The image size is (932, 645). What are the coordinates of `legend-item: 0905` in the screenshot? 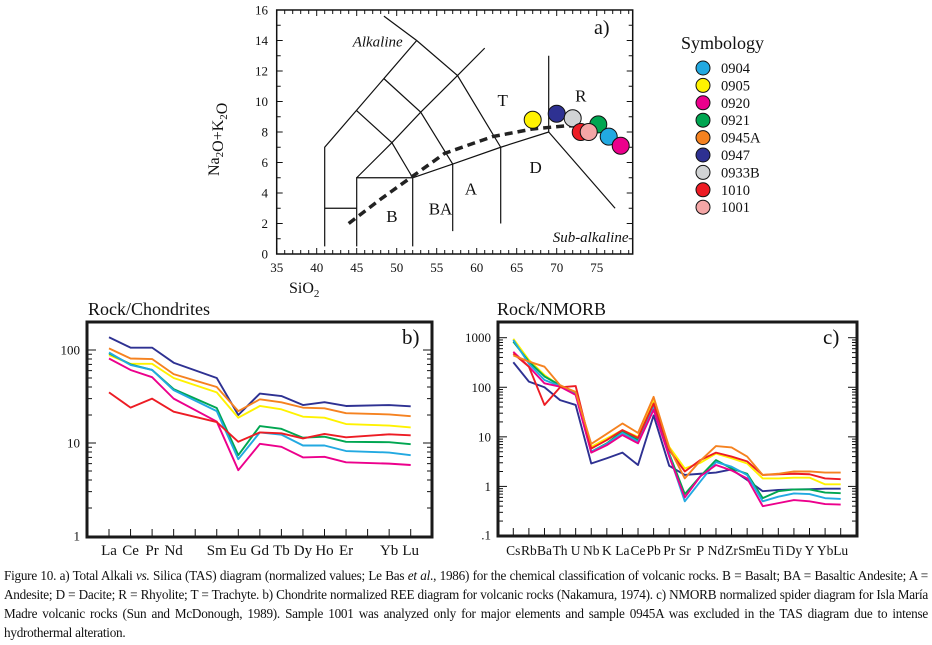 It's located at (722, 85).